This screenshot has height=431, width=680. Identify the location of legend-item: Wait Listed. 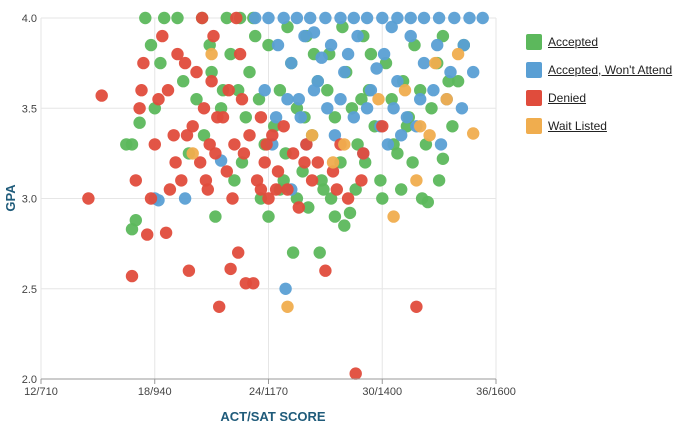
(599, 125).